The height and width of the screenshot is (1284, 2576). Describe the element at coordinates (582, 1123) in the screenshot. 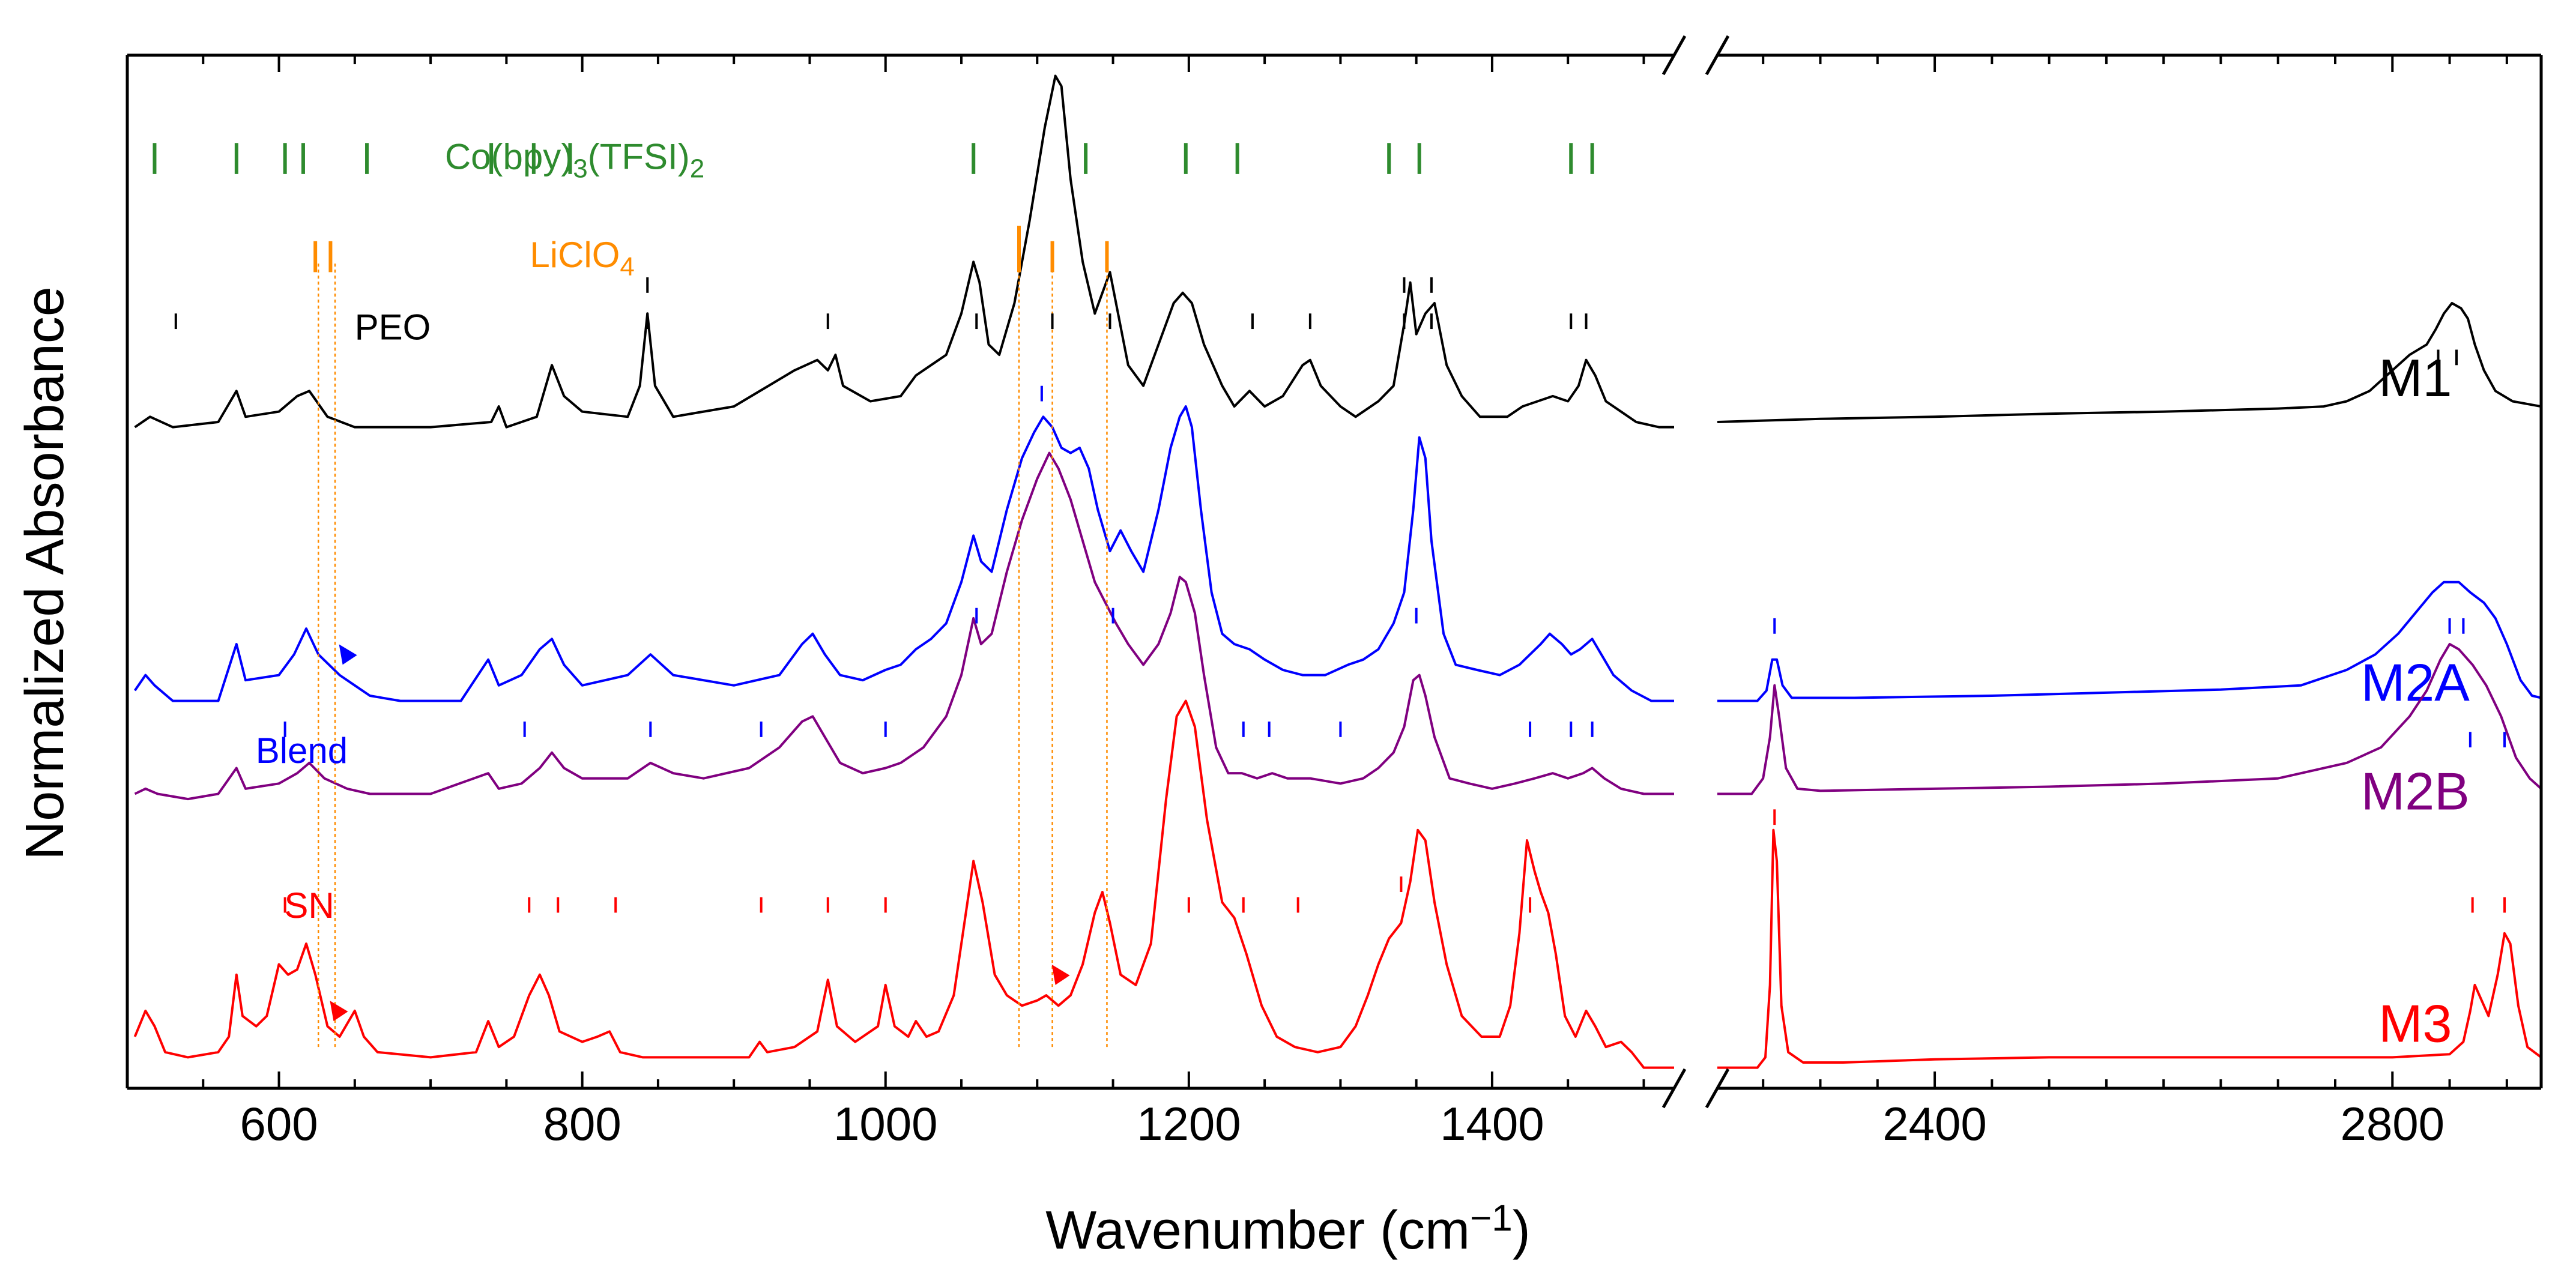

I see `x-tick-label-800: 800` at that location.